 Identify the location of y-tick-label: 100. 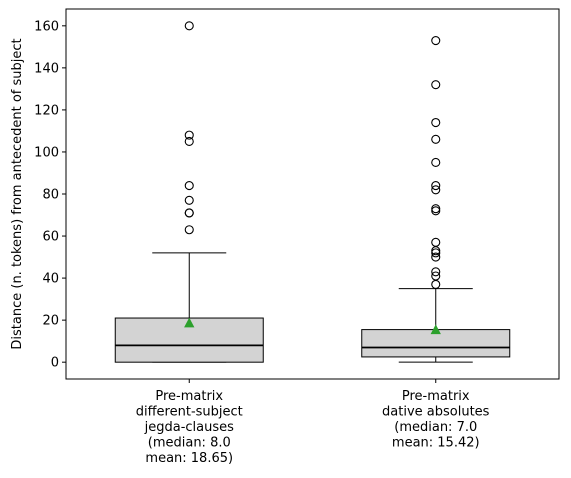
(46, 152).